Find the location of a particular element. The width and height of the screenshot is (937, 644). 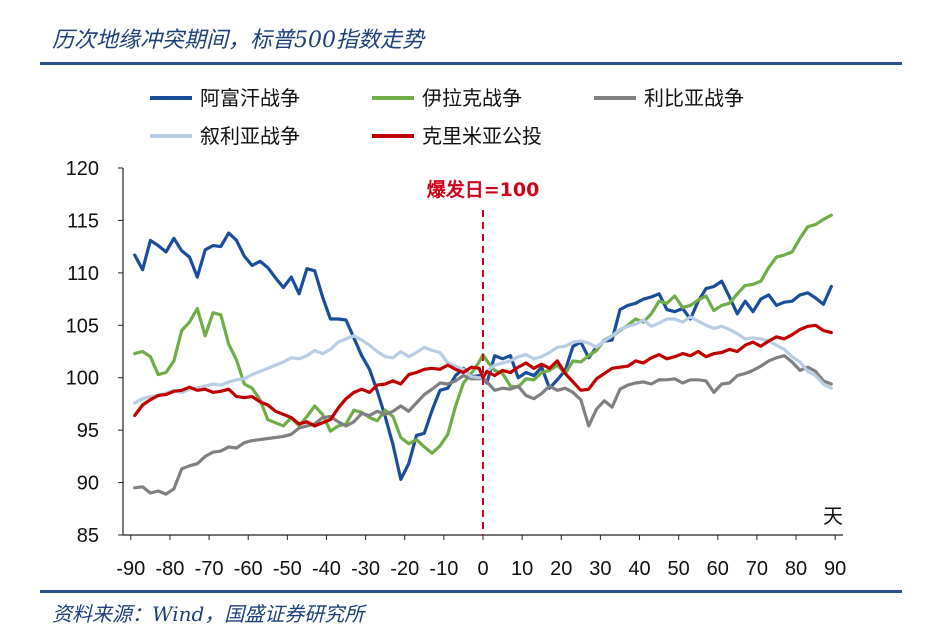

x-tick-label: 60 is located at coordinates (718, 569).